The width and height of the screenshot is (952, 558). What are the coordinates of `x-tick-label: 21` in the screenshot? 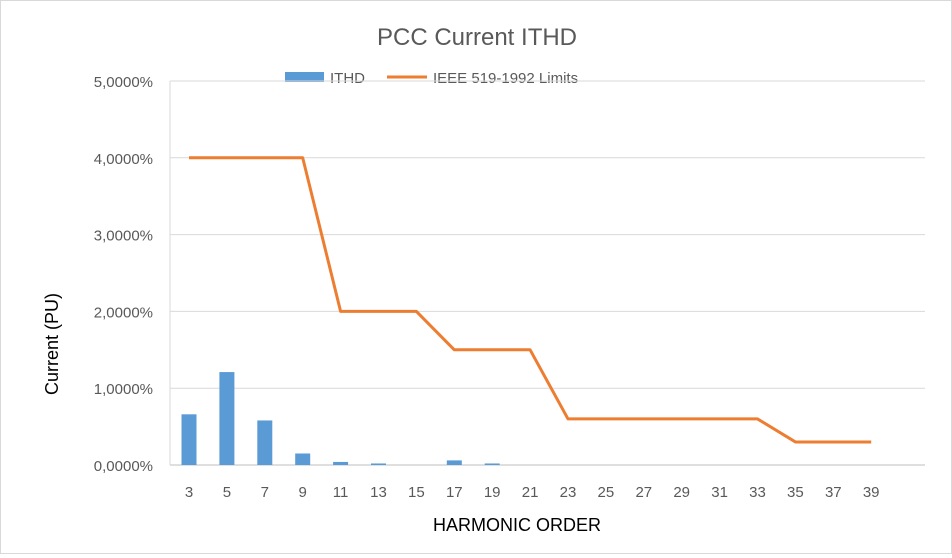 It's located at (530, 492).